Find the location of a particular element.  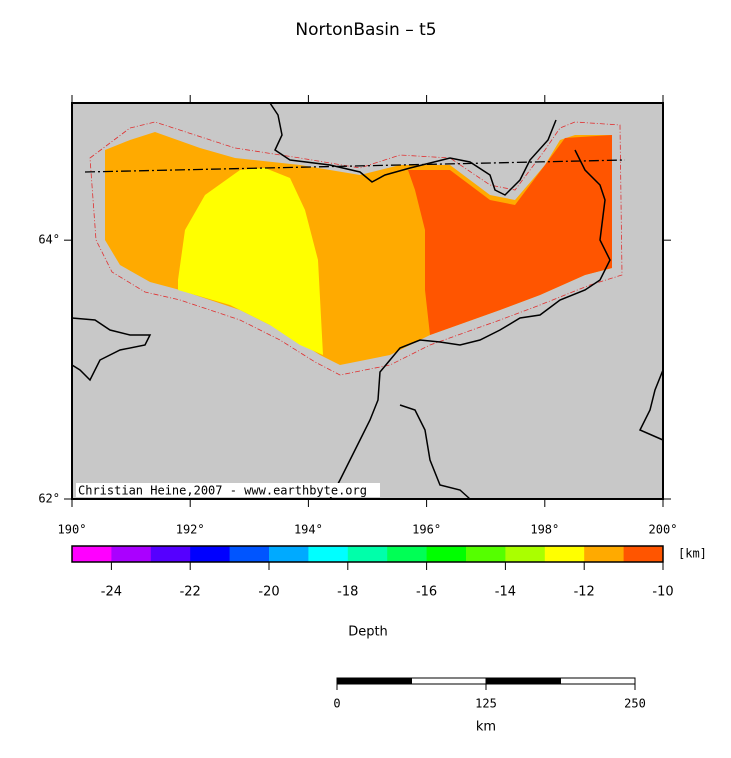

colorbar-frame is located at coordinates (367, 554).